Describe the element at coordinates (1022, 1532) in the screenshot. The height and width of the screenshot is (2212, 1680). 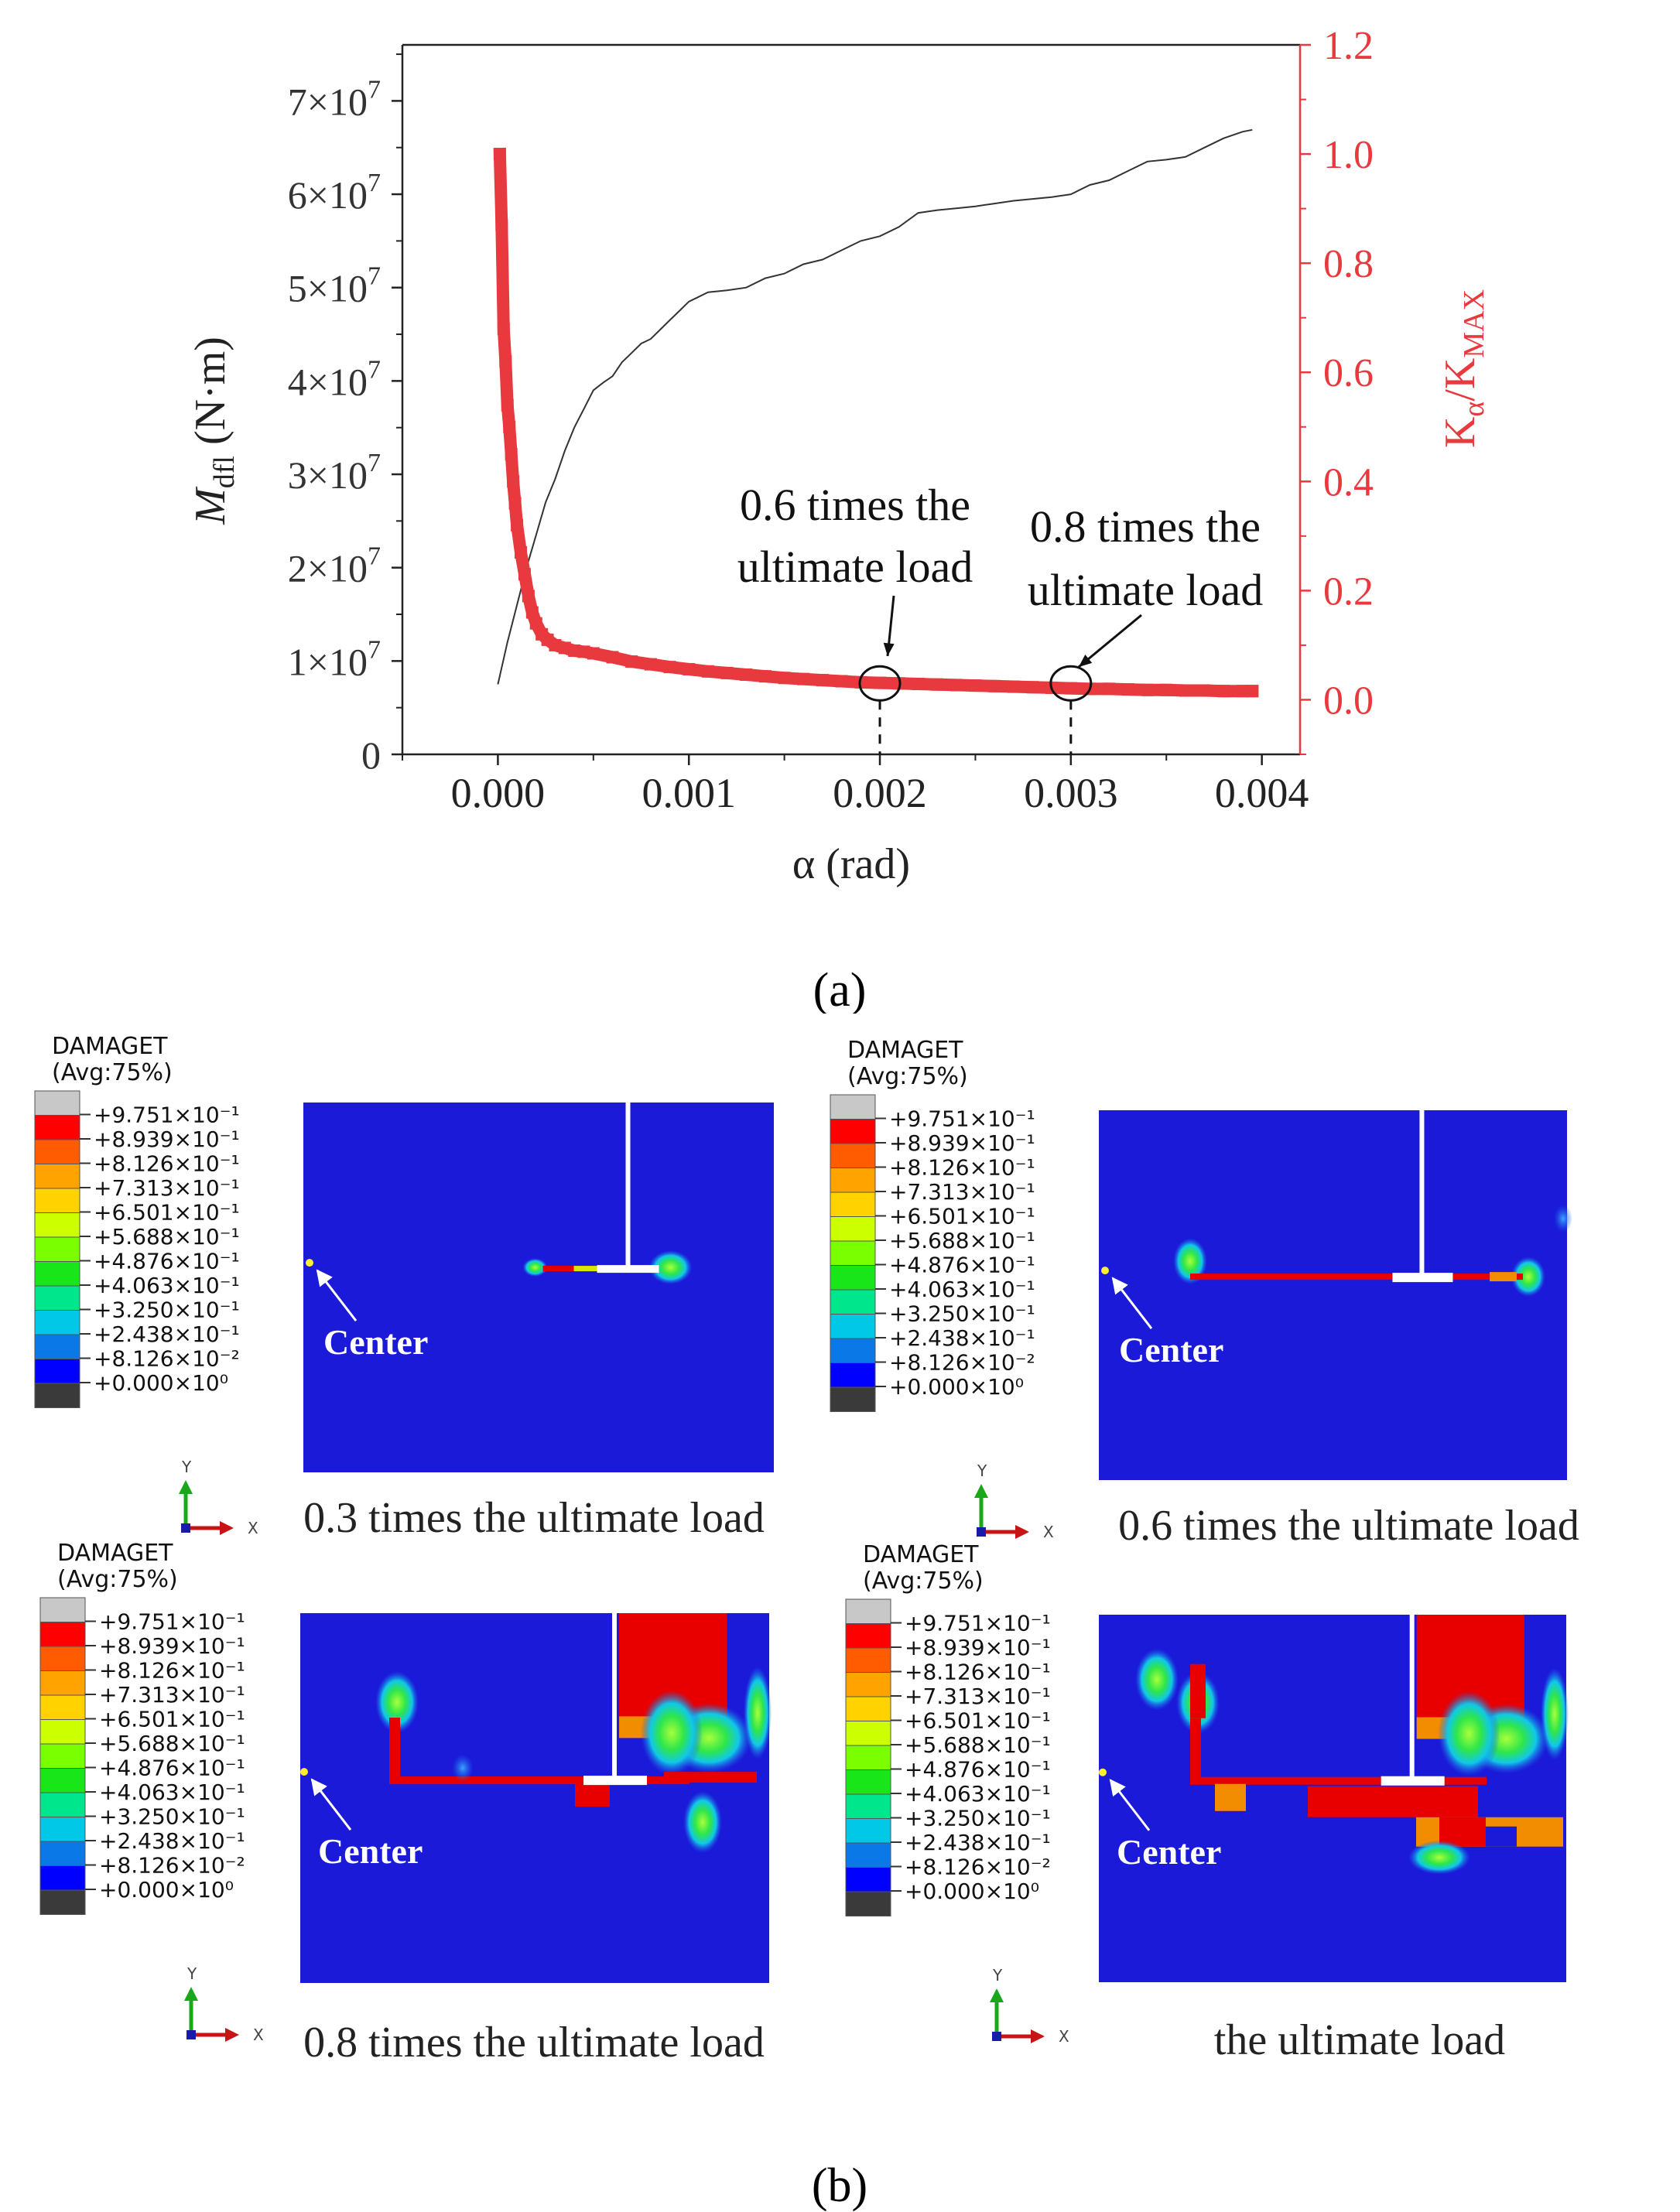
I see `triad-x-arrow` at that location.